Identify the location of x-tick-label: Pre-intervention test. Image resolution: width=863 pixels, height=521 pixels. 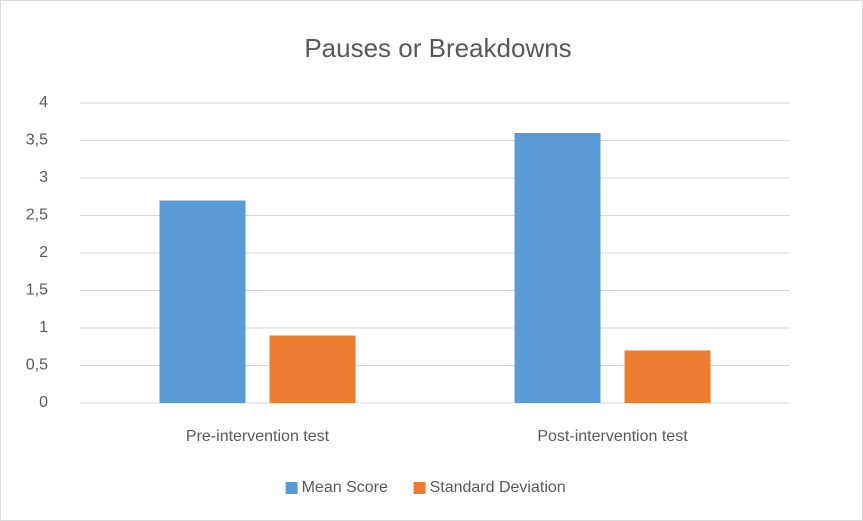
(258, 436).